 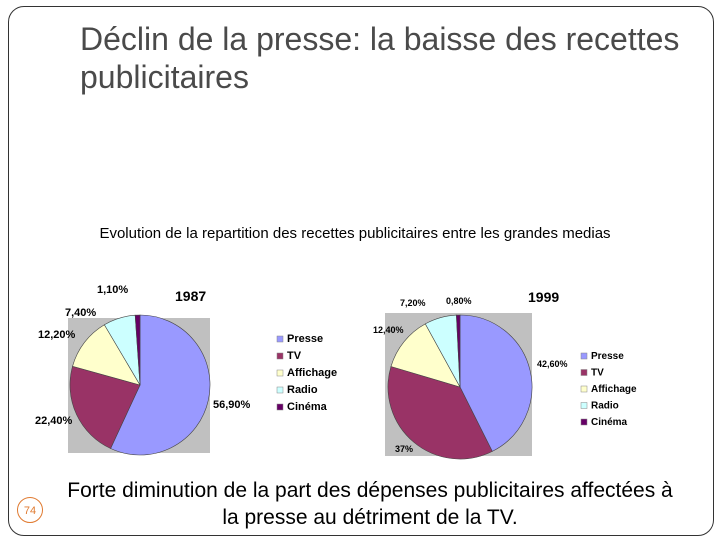 I want to click on pie-slice-1987-tv, so click(x=105, y=407).